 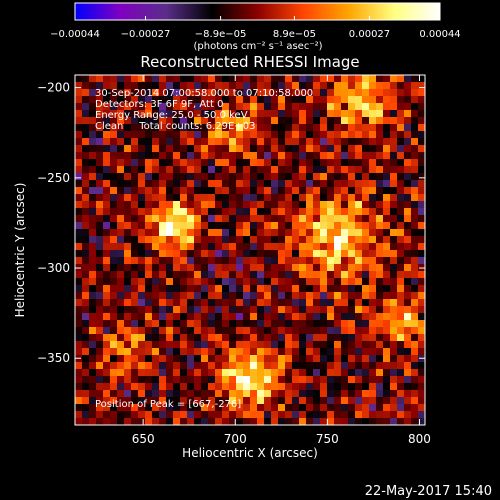 What do you see at coordinates (419, 439) in the screenshot?
I see `x-tick-label: 800` at bounding box center [419, 439].